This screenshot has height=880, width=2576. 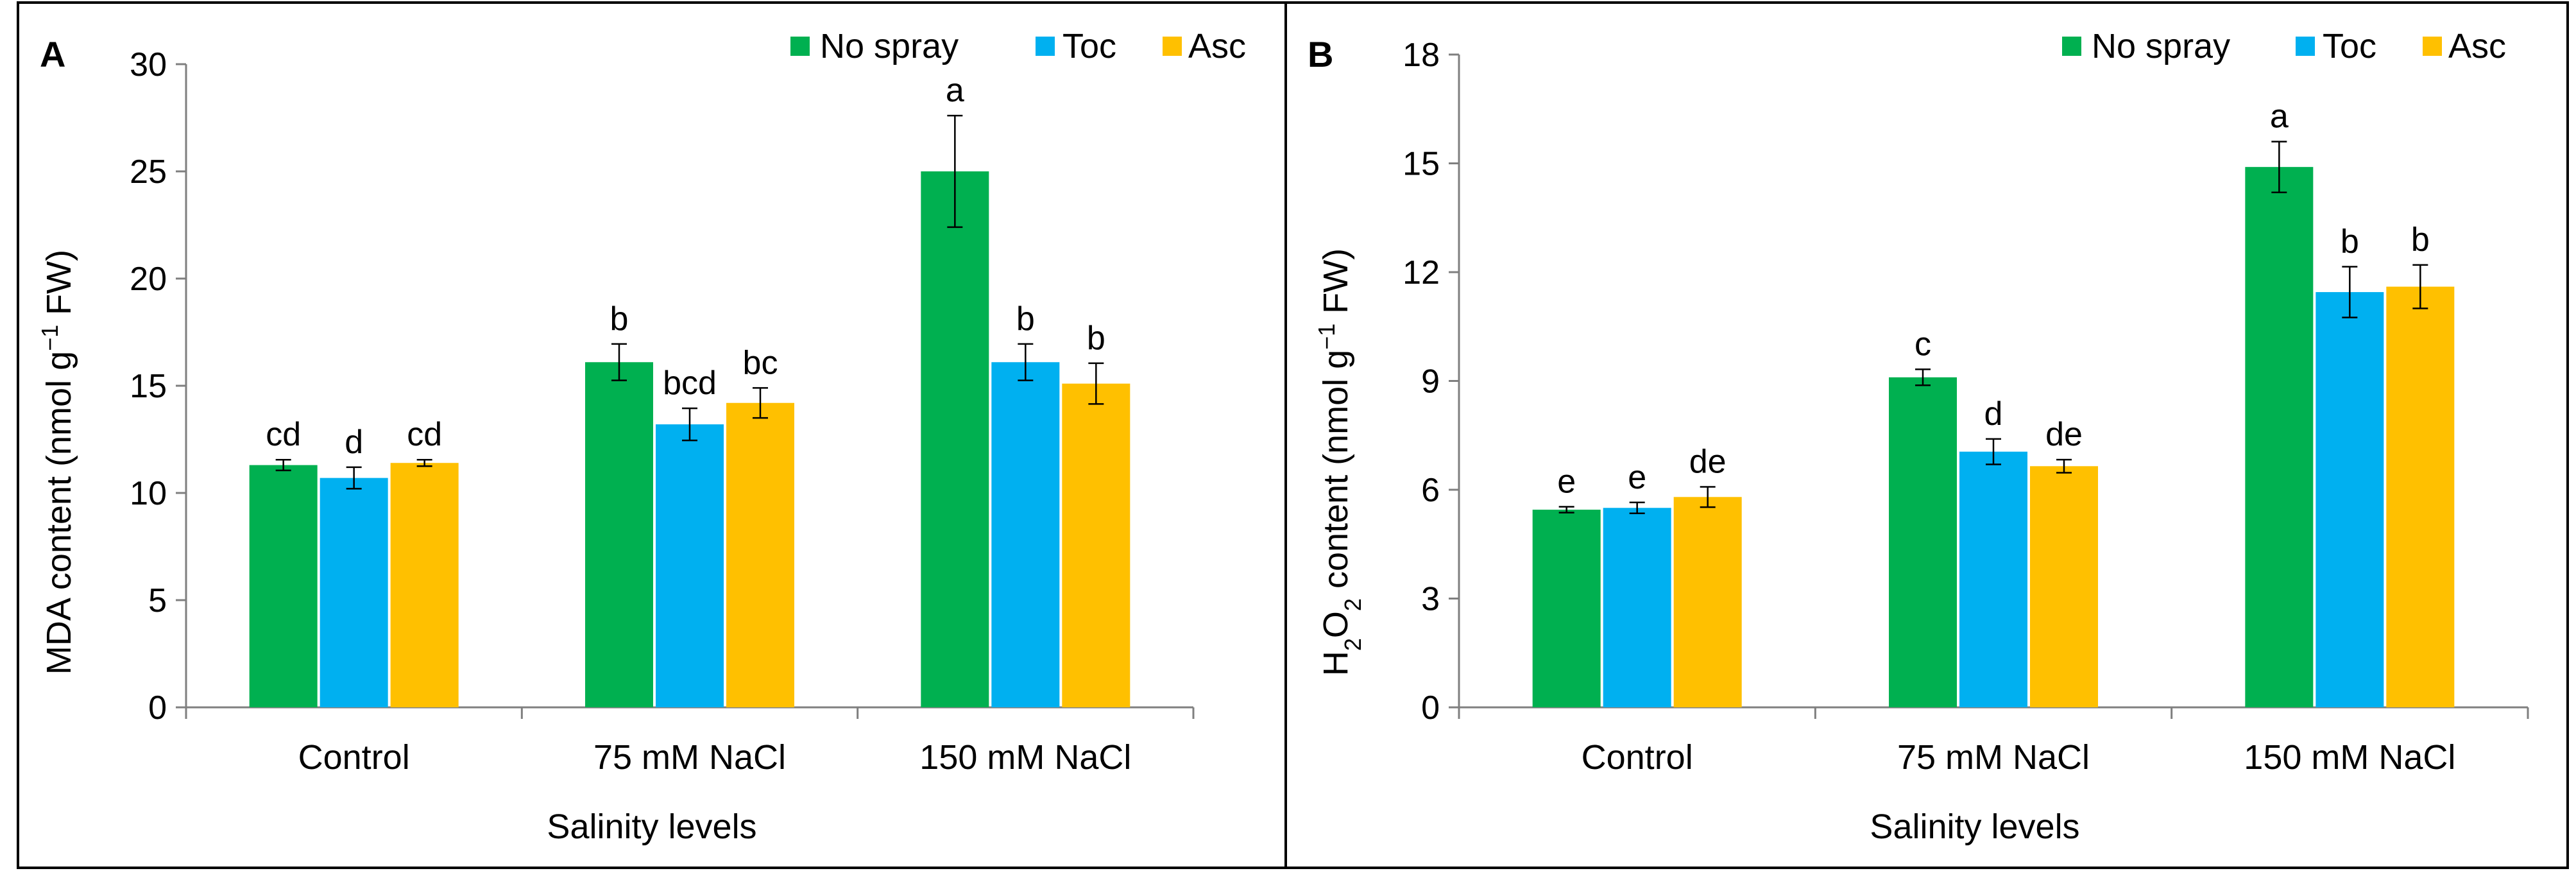 I want to click on panel-b-letter: B, so click(x=1320, y=54).